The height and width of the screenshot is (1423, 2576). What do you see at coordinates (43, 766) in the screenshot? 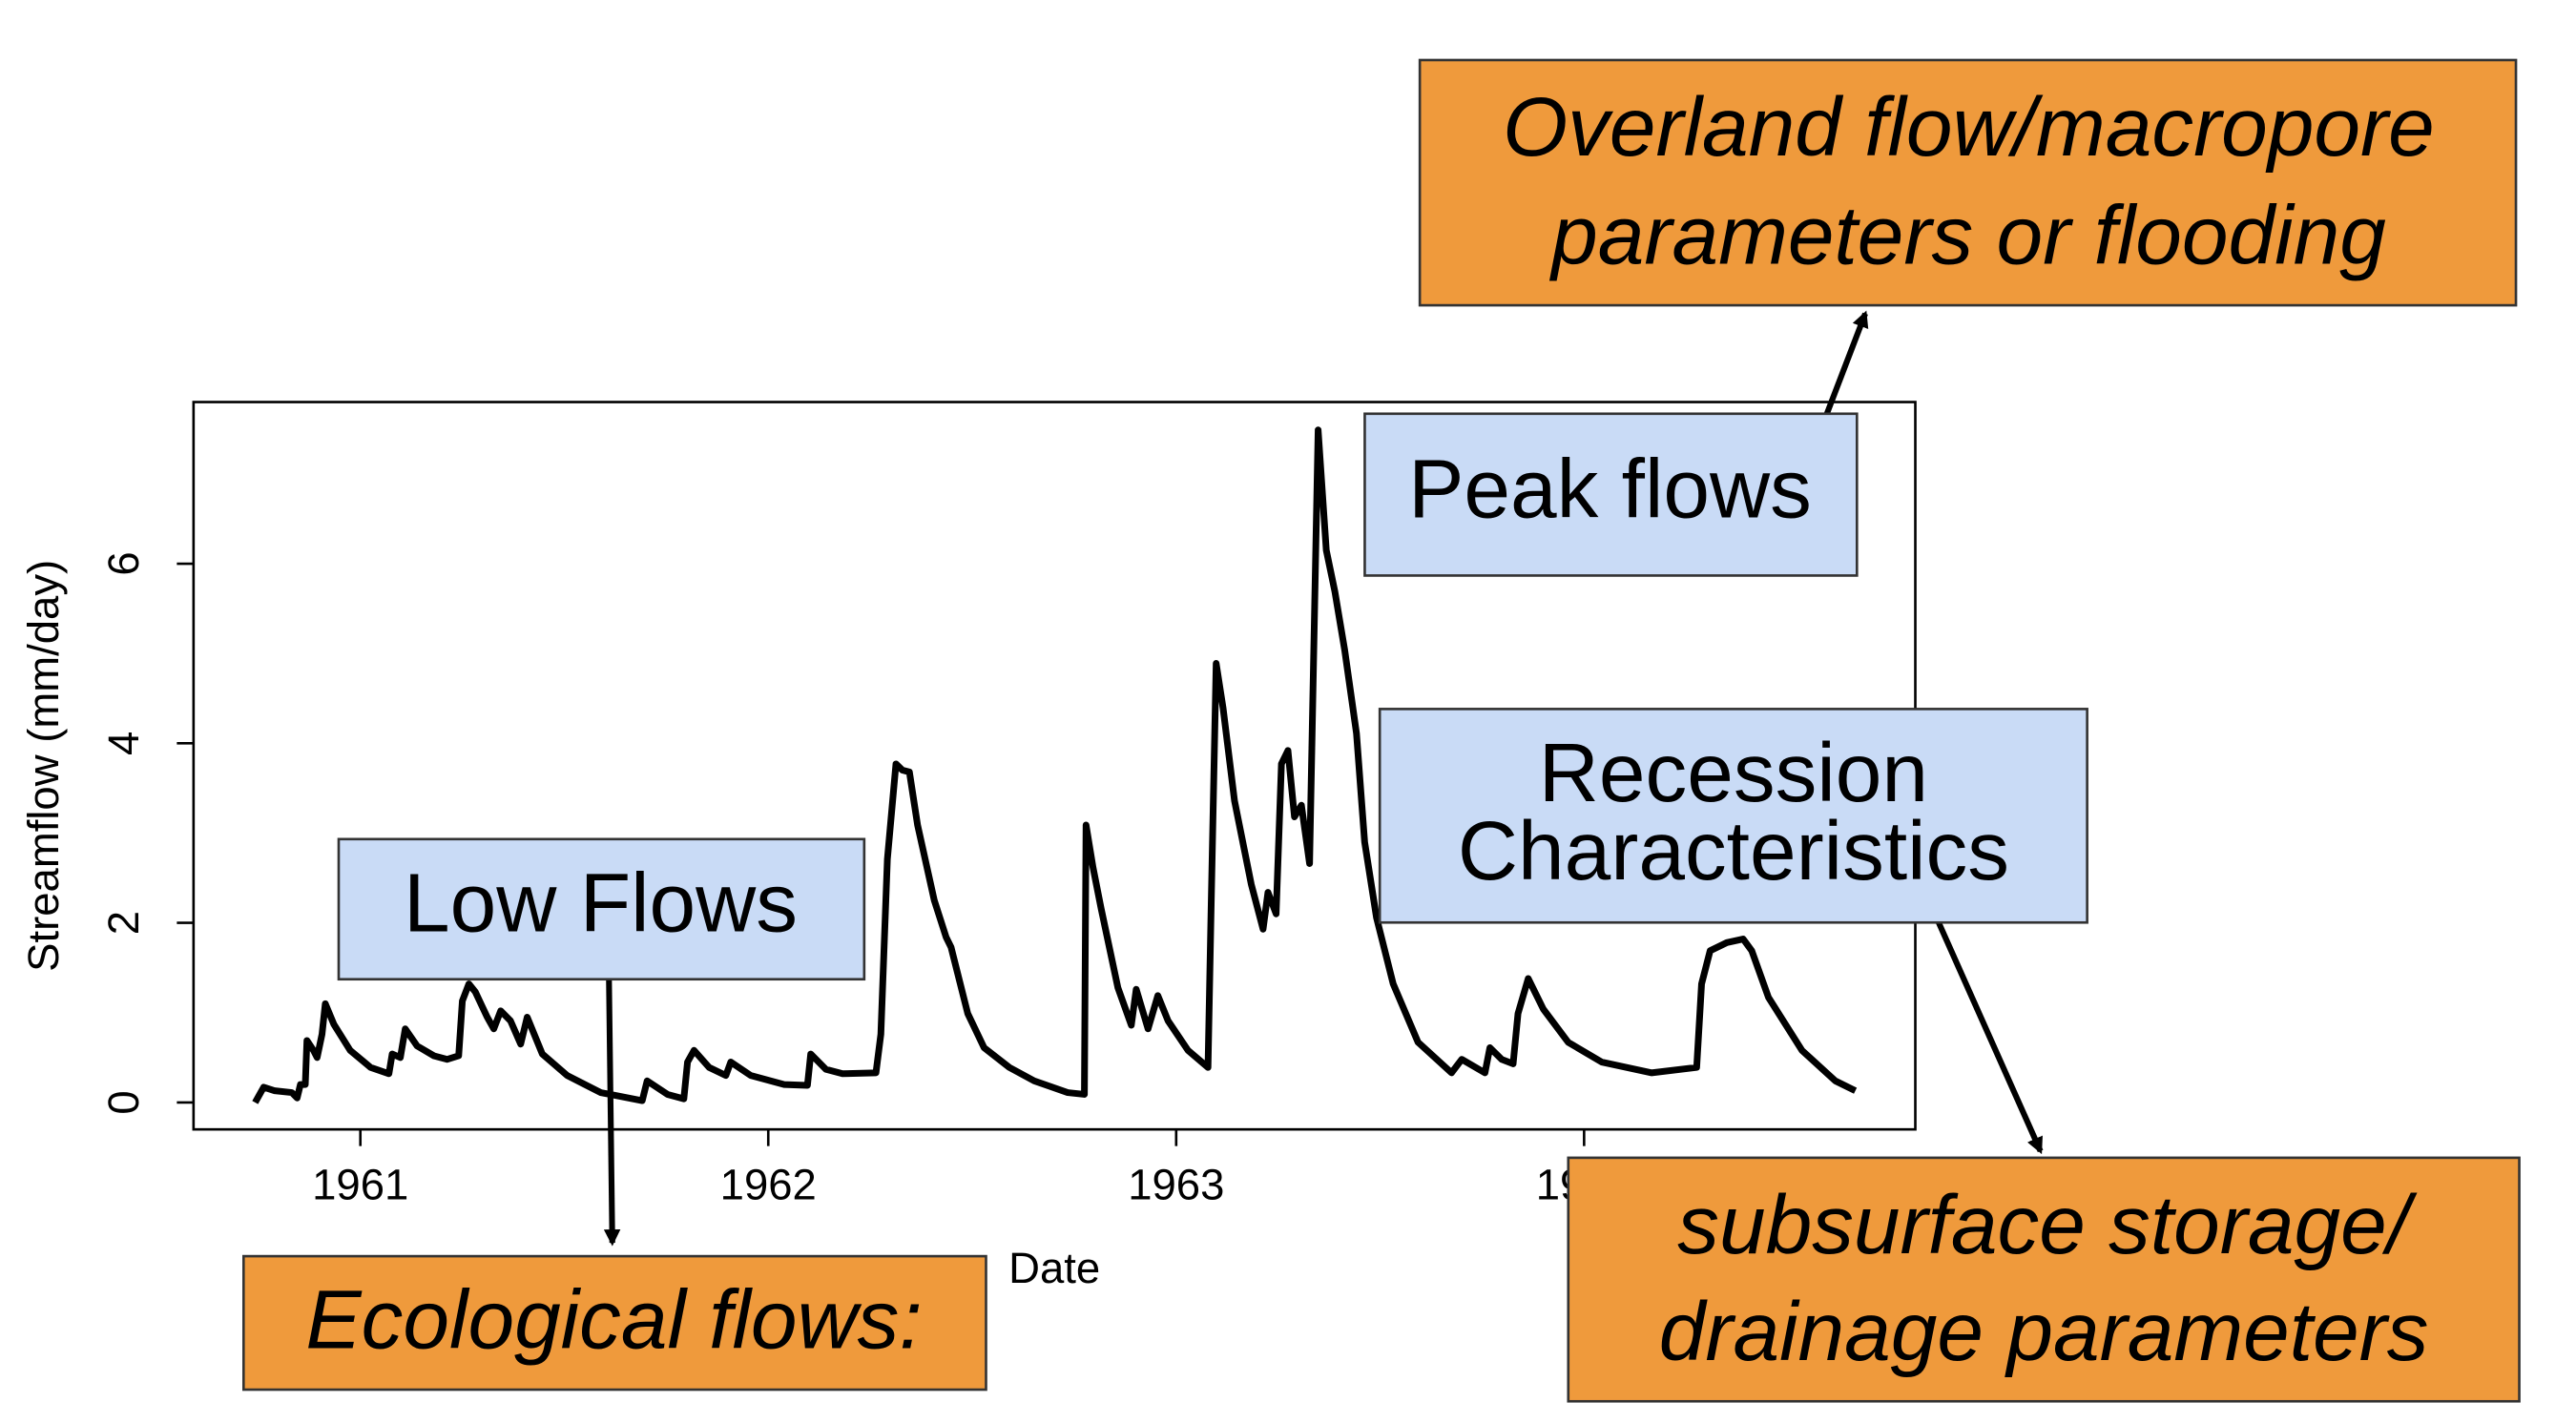
I see `y-axis-title: Streamflow (mm/day)` at bounding box center [43, 766].